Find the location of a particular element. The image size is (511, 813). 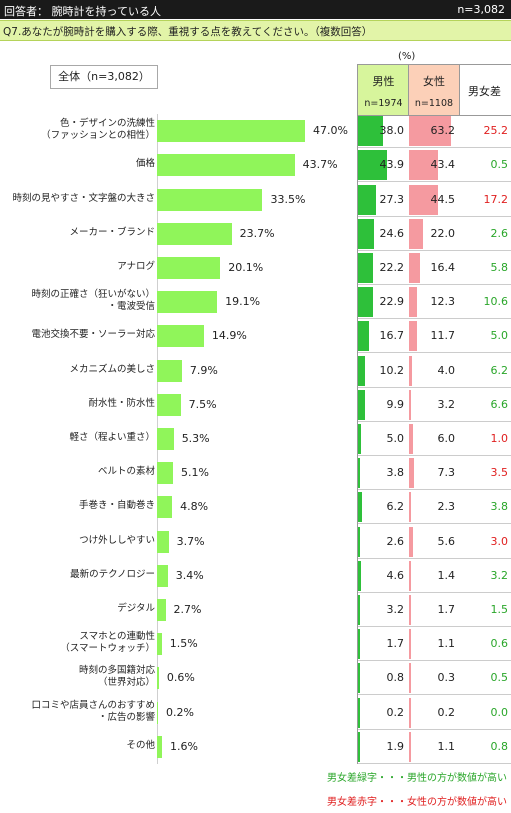

category-label: デジタル is located at coordinates (136, 608).